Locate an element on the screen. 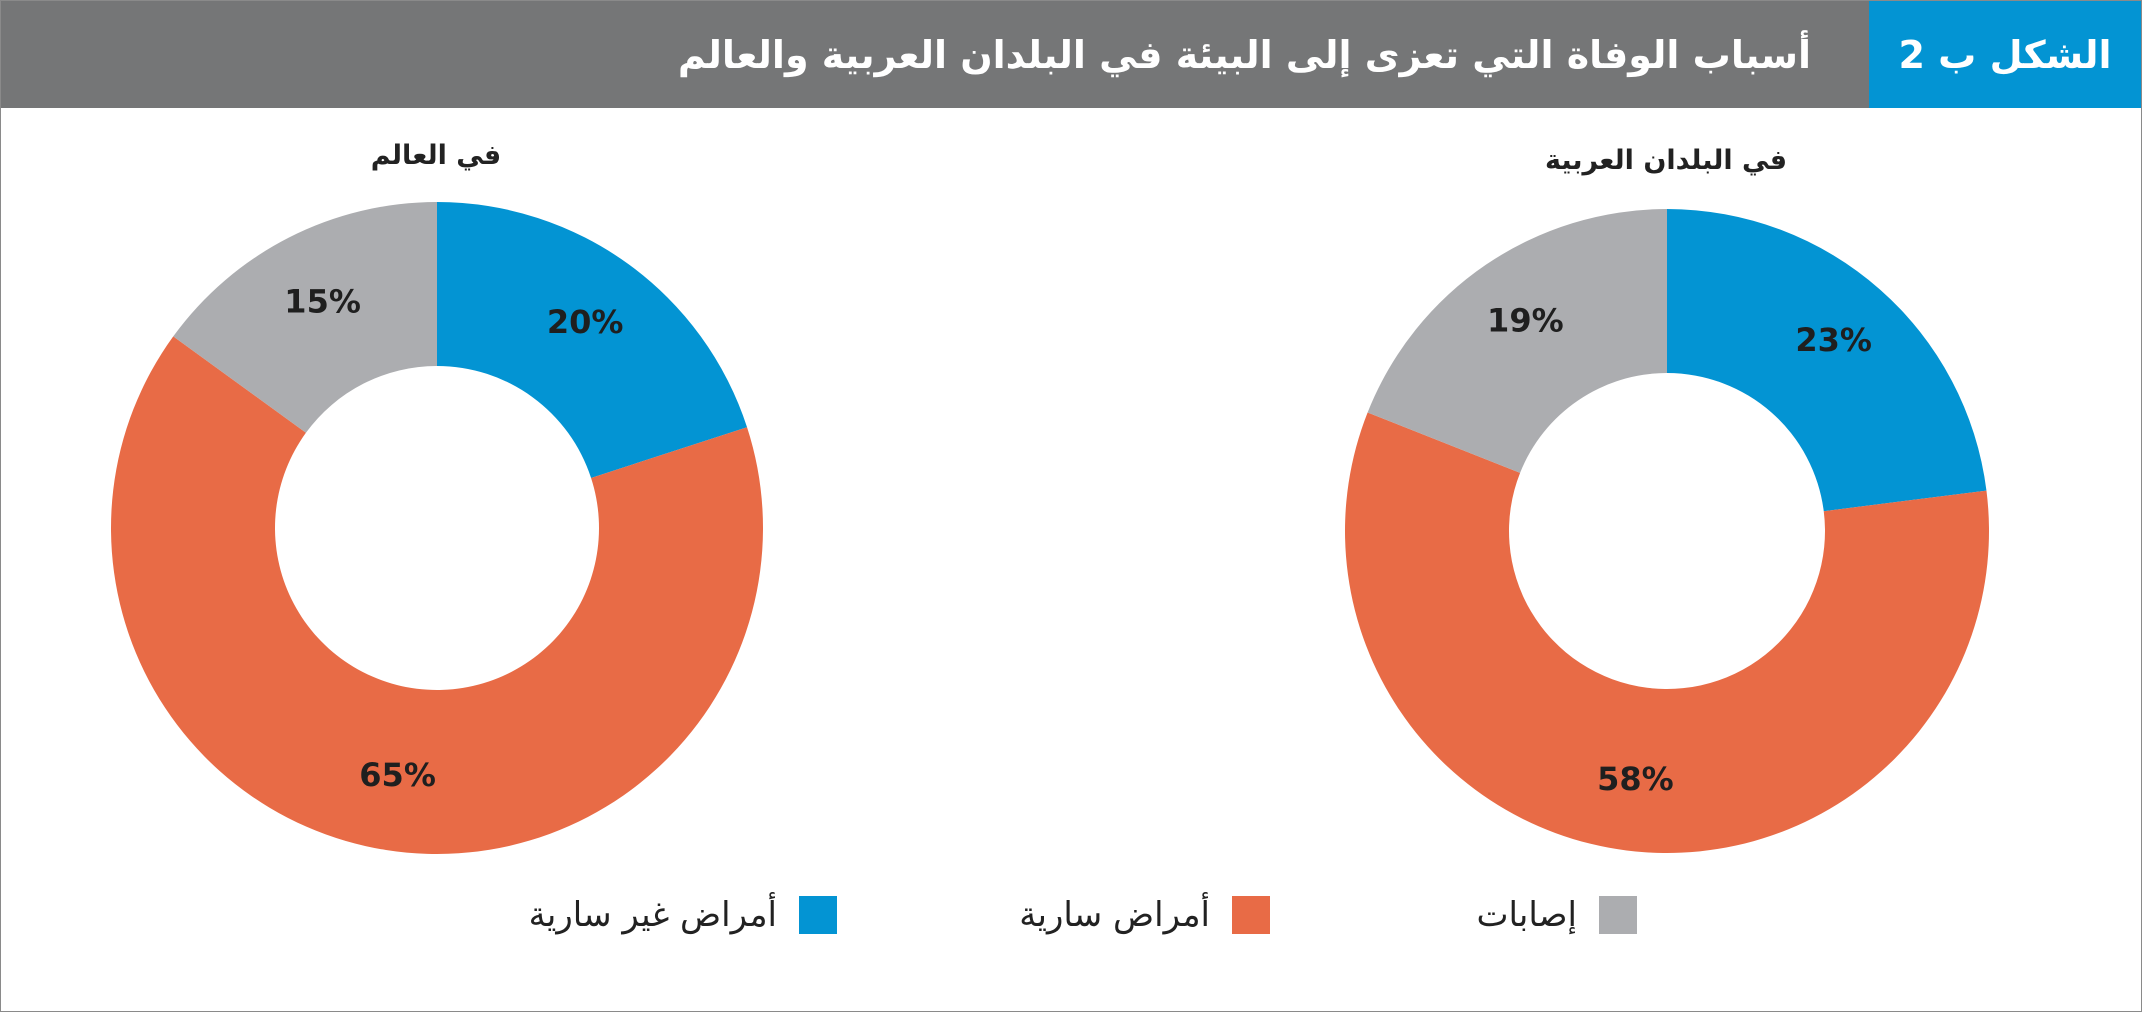  arab-slice-injuries is located at coordinates (1517, 341).